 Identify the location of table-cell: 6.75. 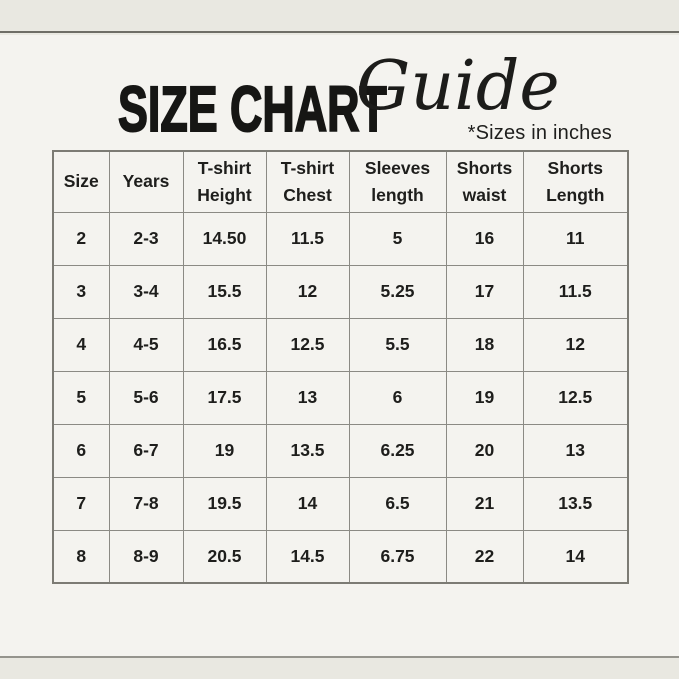
(397, 556).